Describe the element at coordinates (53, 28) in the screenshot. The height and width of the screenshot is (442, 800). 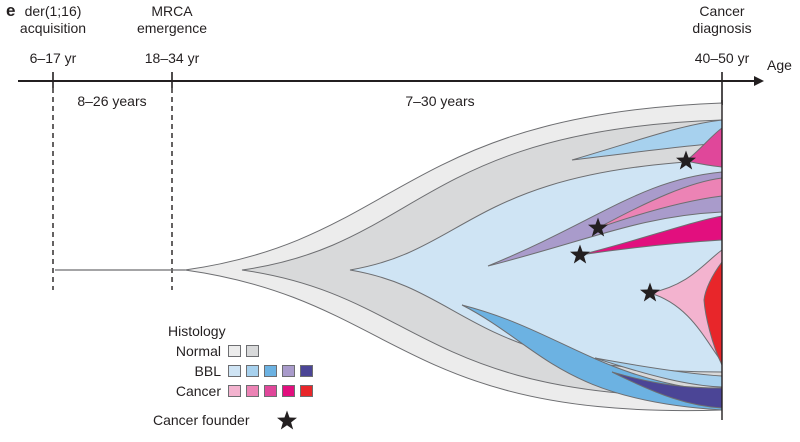
I see `event-der116-sub: acquisition` at that location.